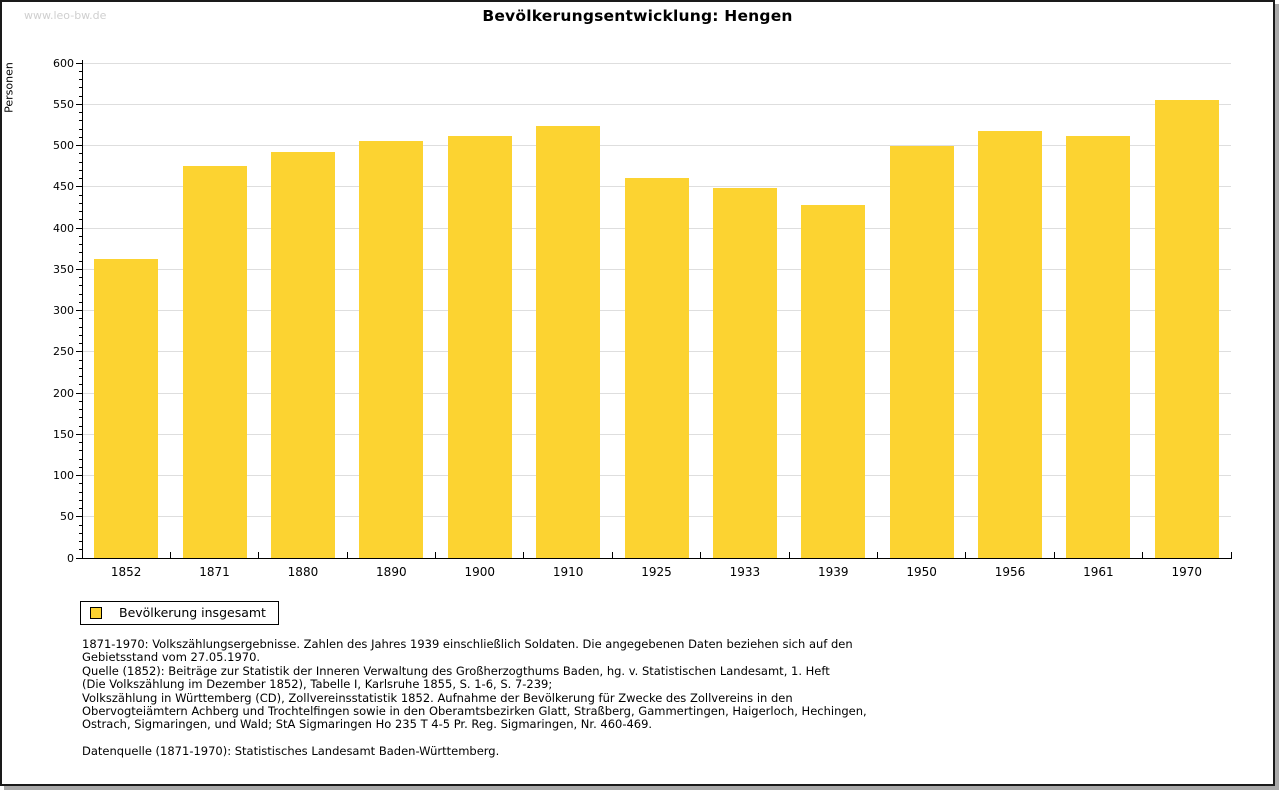  Describe the element at coordinates (568, 572) in the screenshot. I see `x-axis-tick-label: 1910` at that location.